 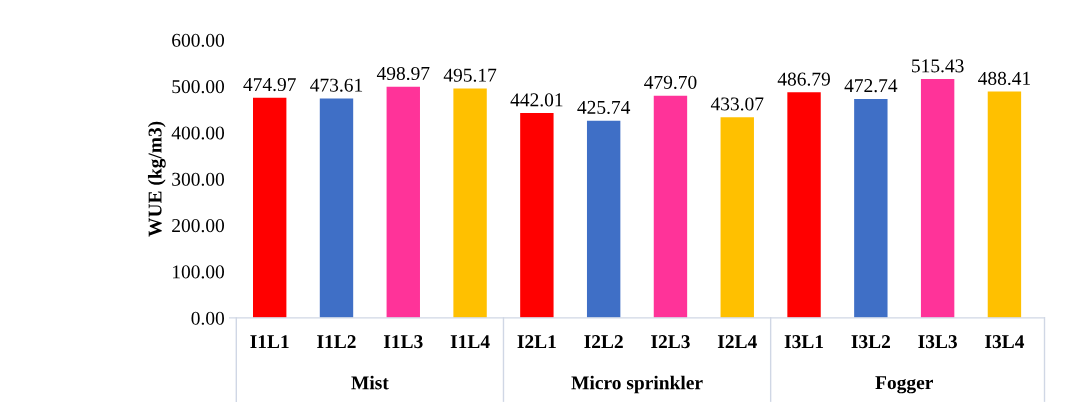 What do you see at coordinates (156, 179) in the screenshot?
I see `y-axis-title: WUE (kg/m3)` at bounding box center [156, 179].